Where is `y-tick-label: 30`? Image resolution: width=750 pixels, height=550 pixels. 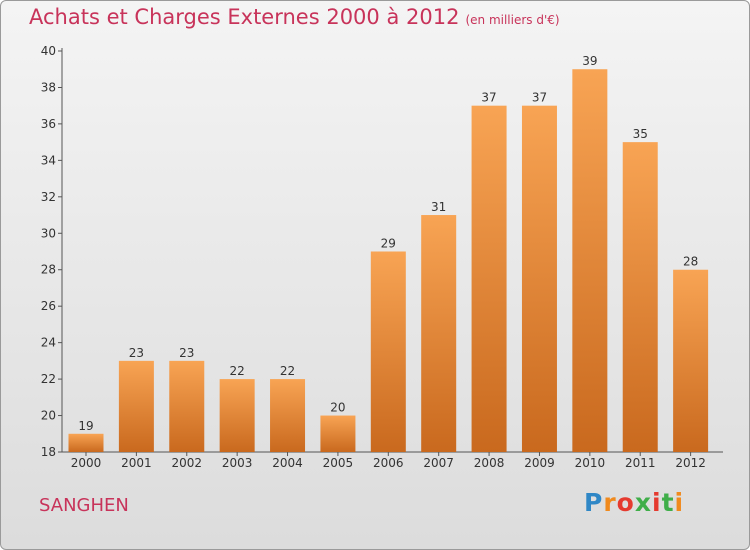
y-tick-label: 30 is located at coordinates (48, 233).